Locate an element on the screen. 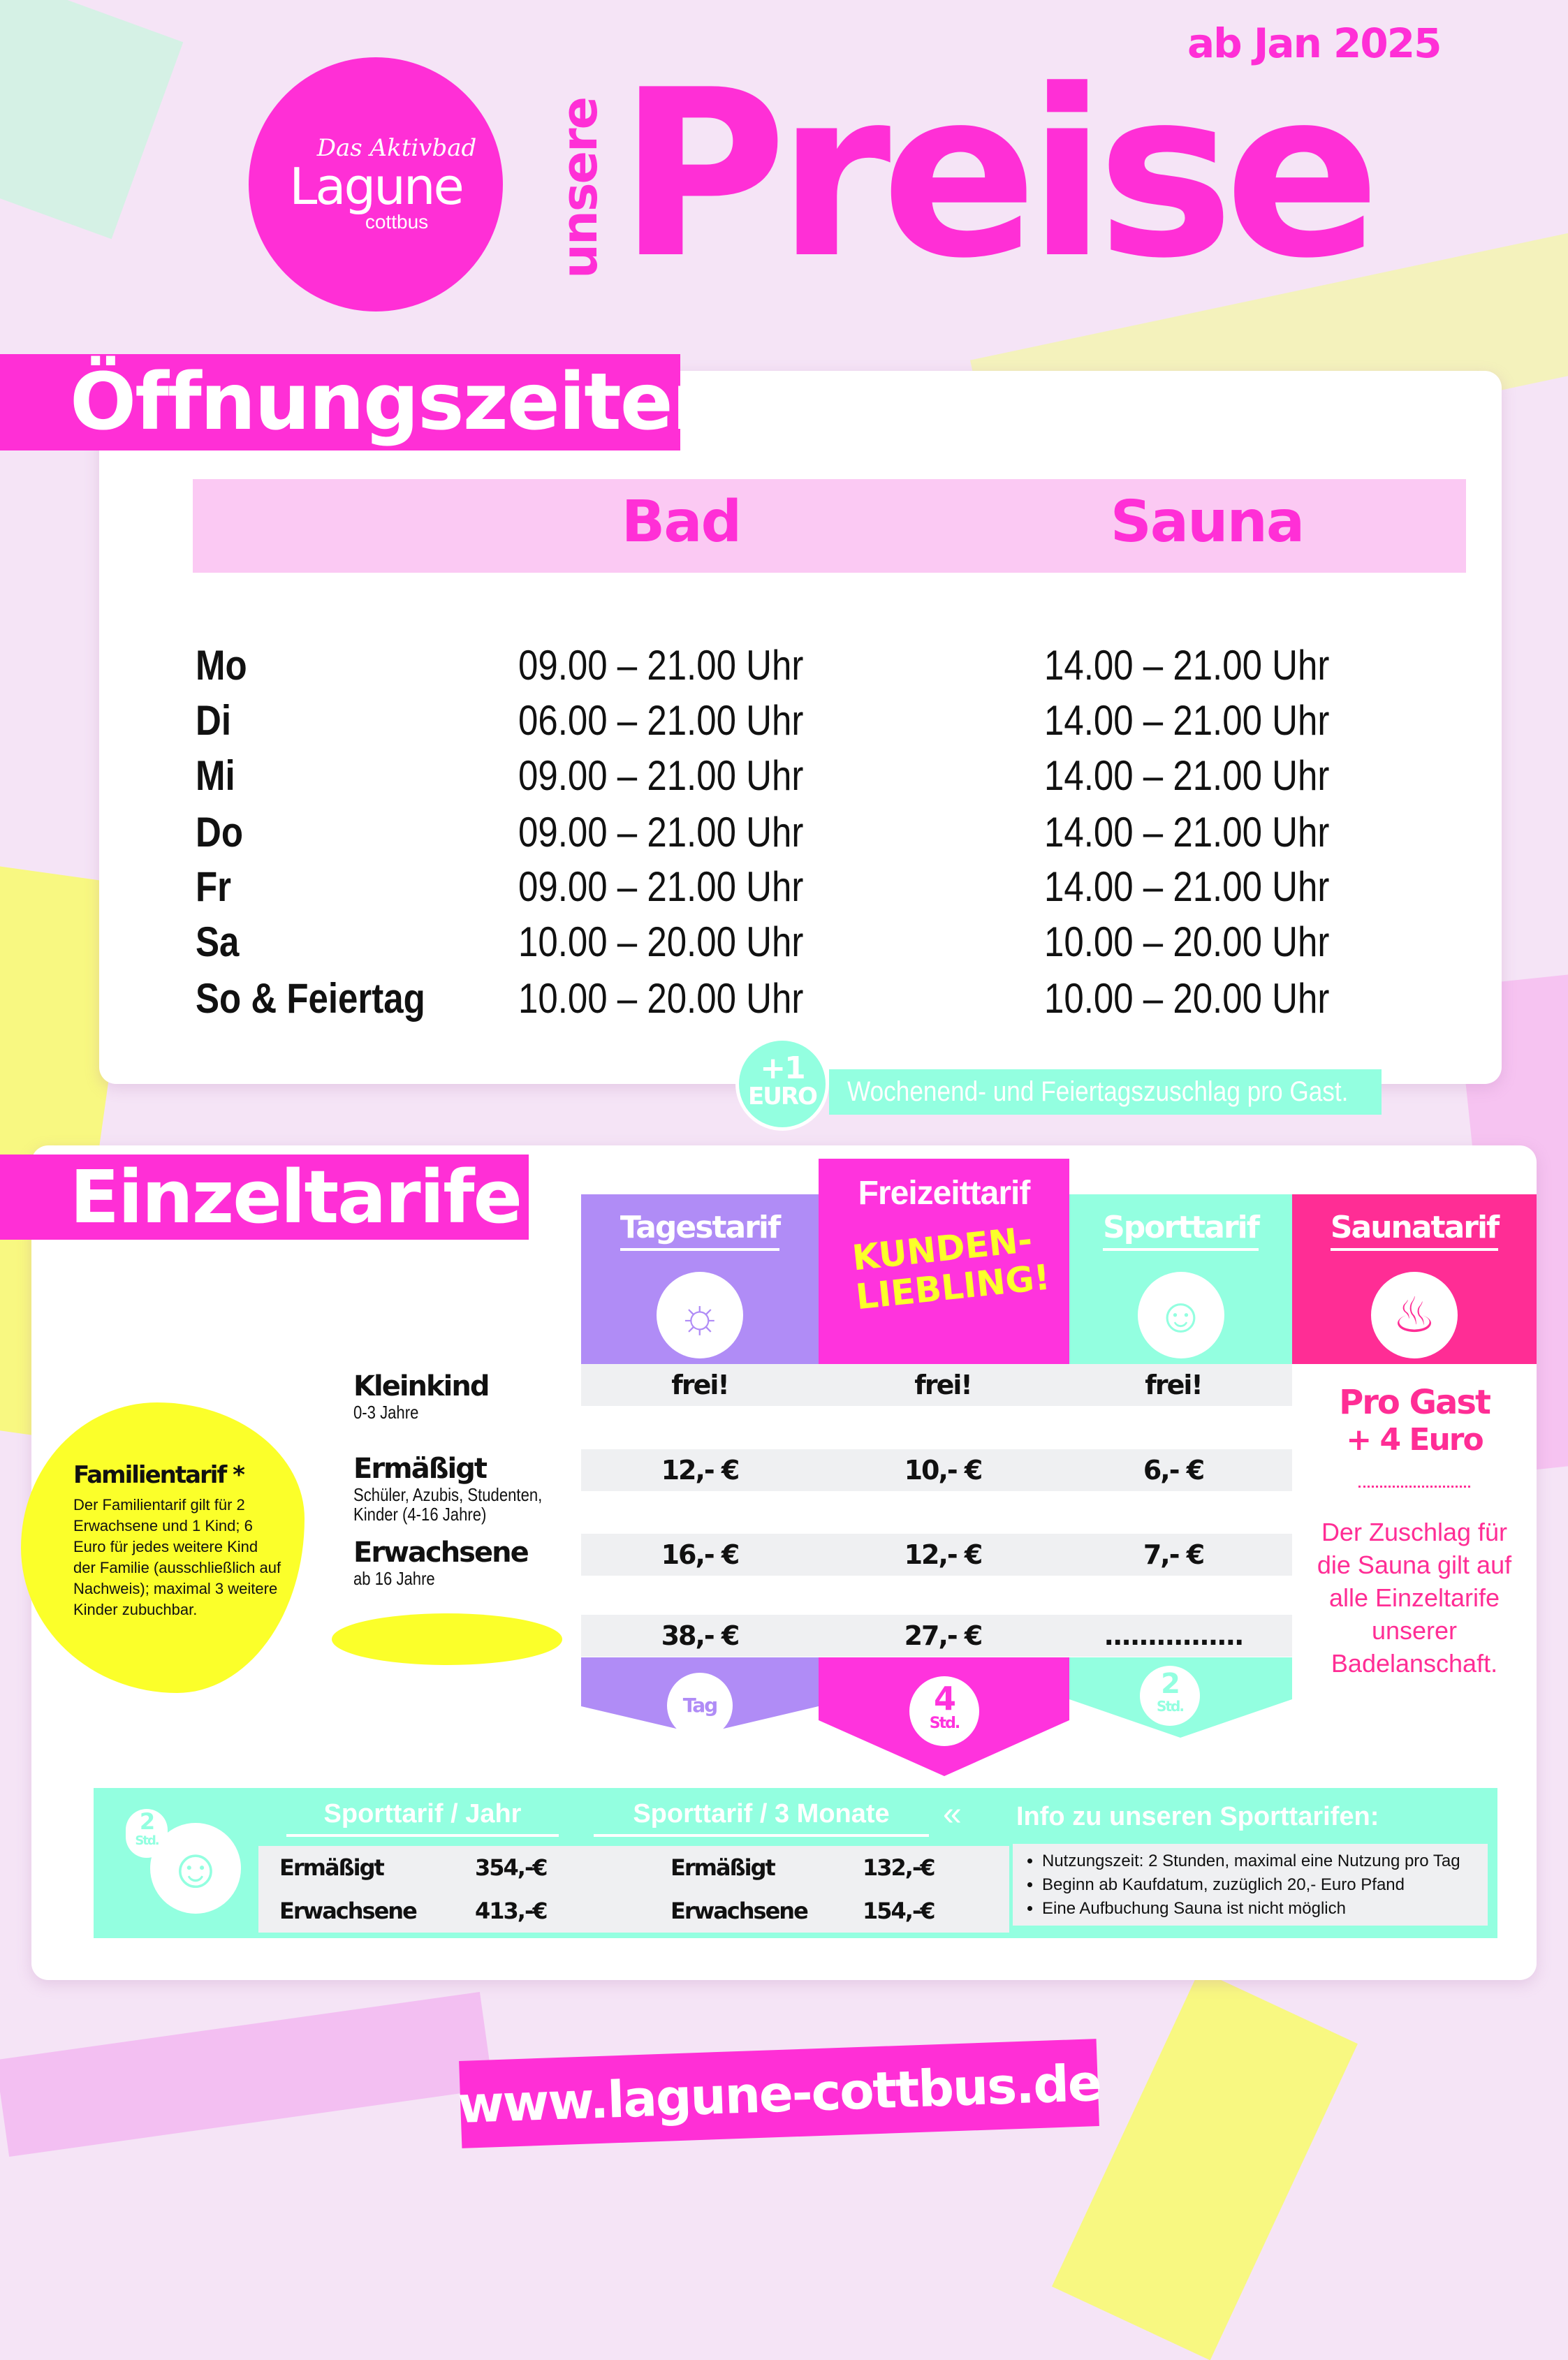 The width and height of the screenshot is (1568, 2360). col-sporttarif-label: Sporttarif is located at coordinates (1181, 1230).